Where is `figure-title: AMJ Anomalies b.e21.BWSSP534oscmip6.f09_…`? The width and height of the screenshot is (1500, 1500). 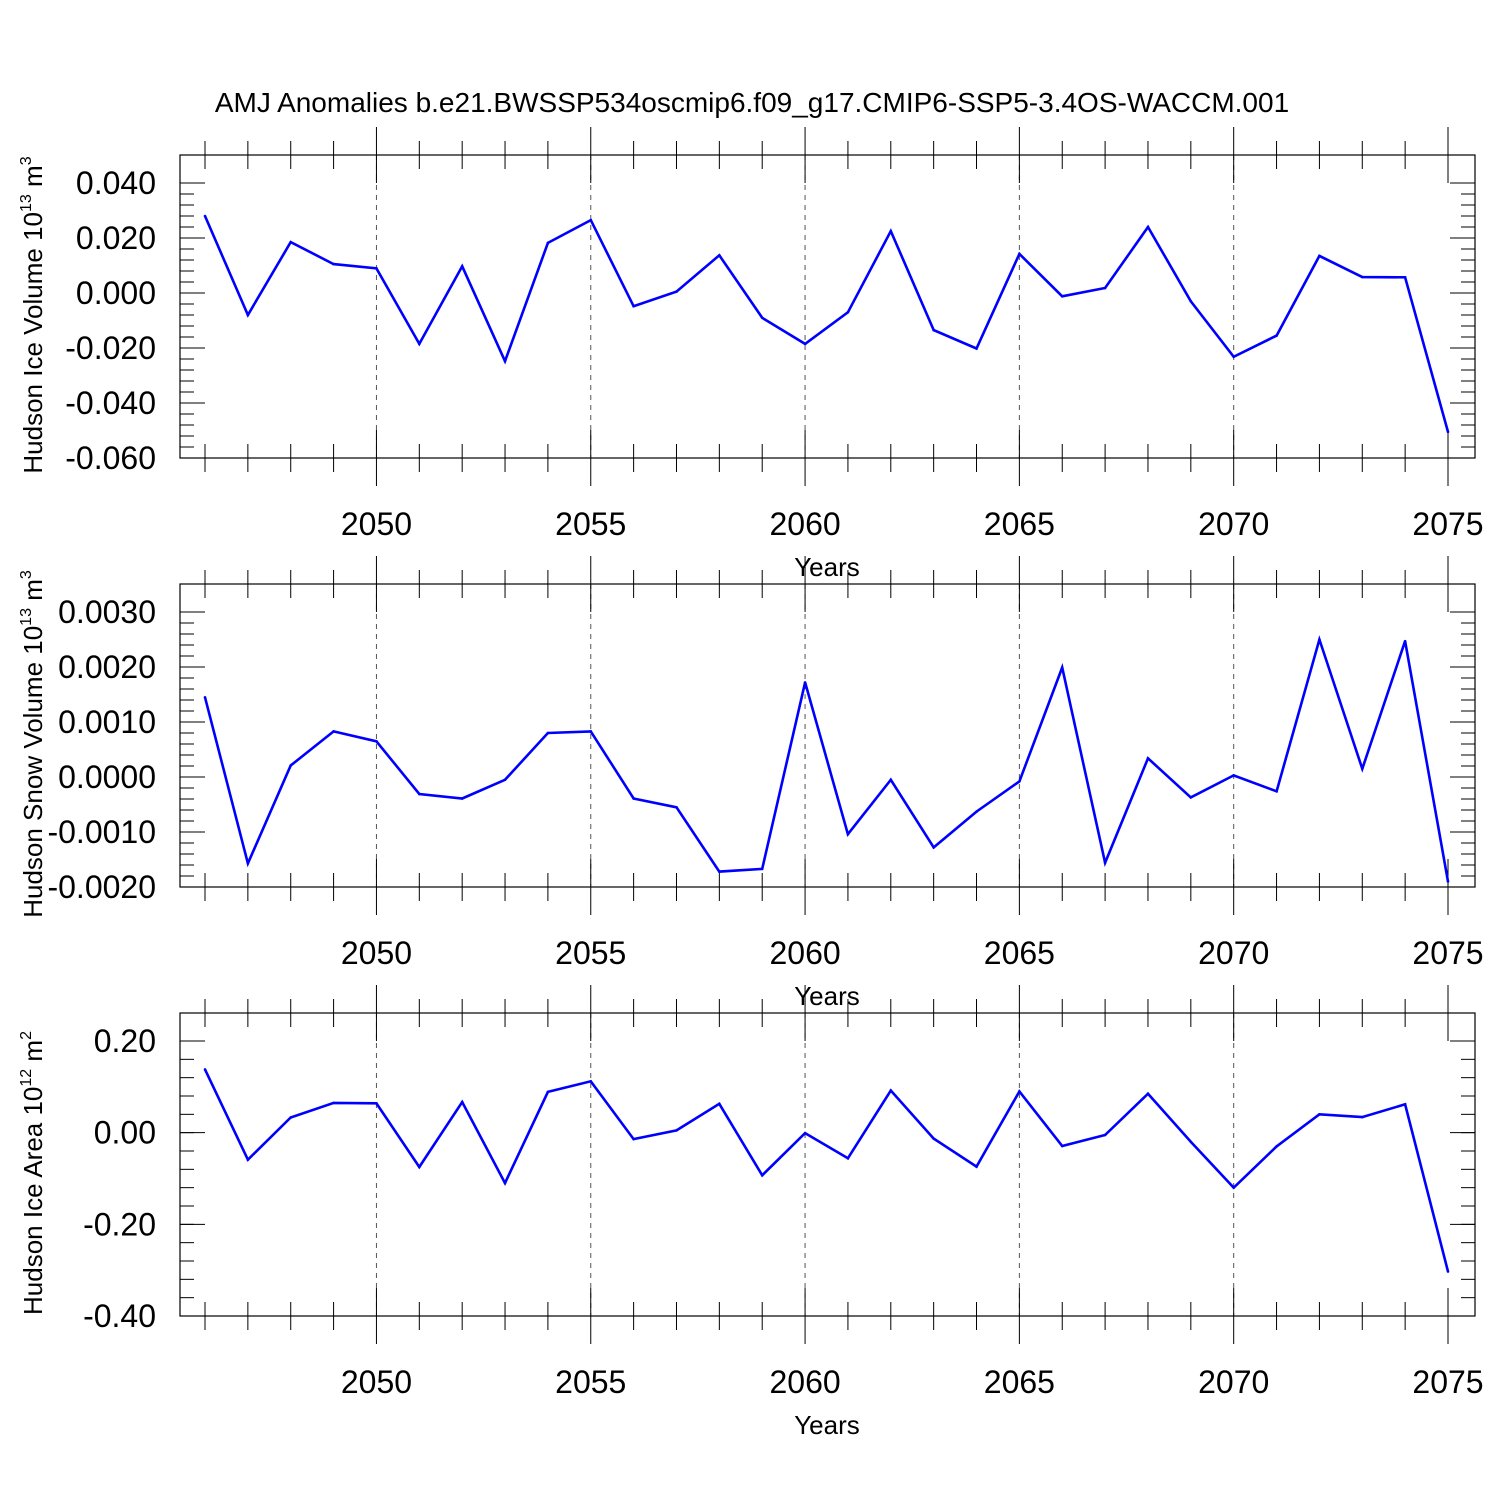
figure-title: AMJ Anomalies b.e21.BWSSP534oscmip6.f09_… is located at coordinates (752, 102).